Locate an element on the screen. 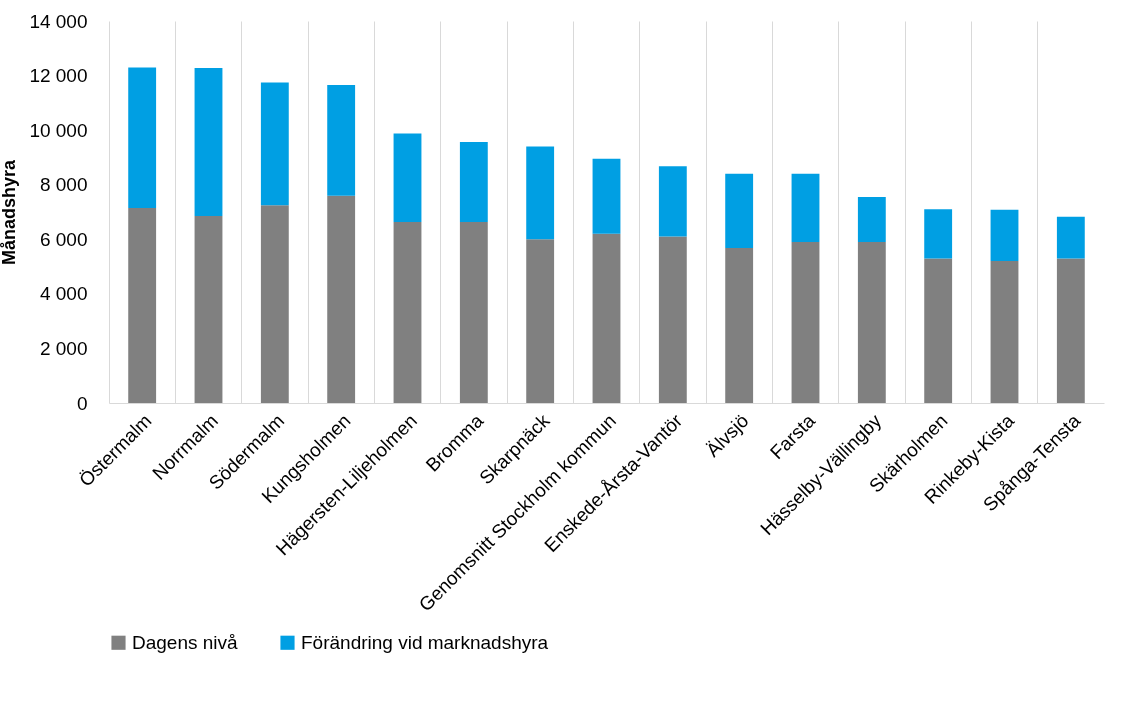 The height and width of the screenshot is (727, 1138). y-tick-label: 2 000 is located at coordinates (63, 348).